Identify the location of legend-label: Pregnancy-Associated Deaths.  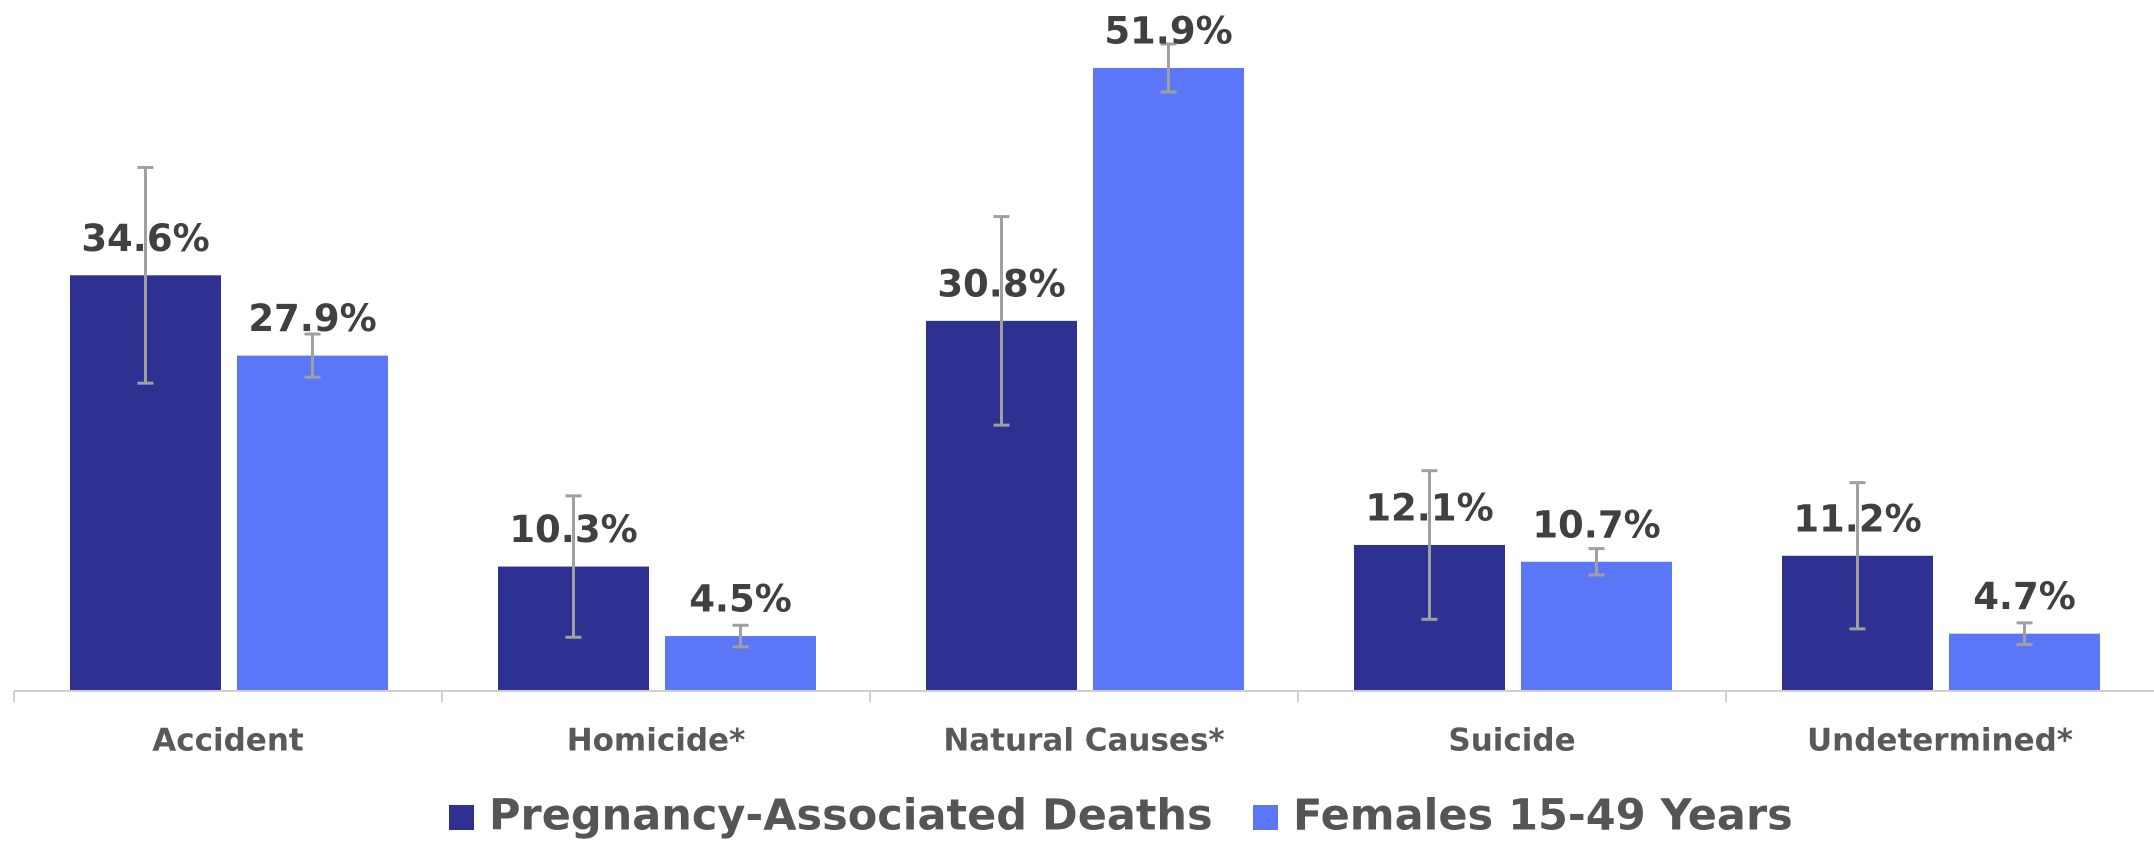
(851, 816).